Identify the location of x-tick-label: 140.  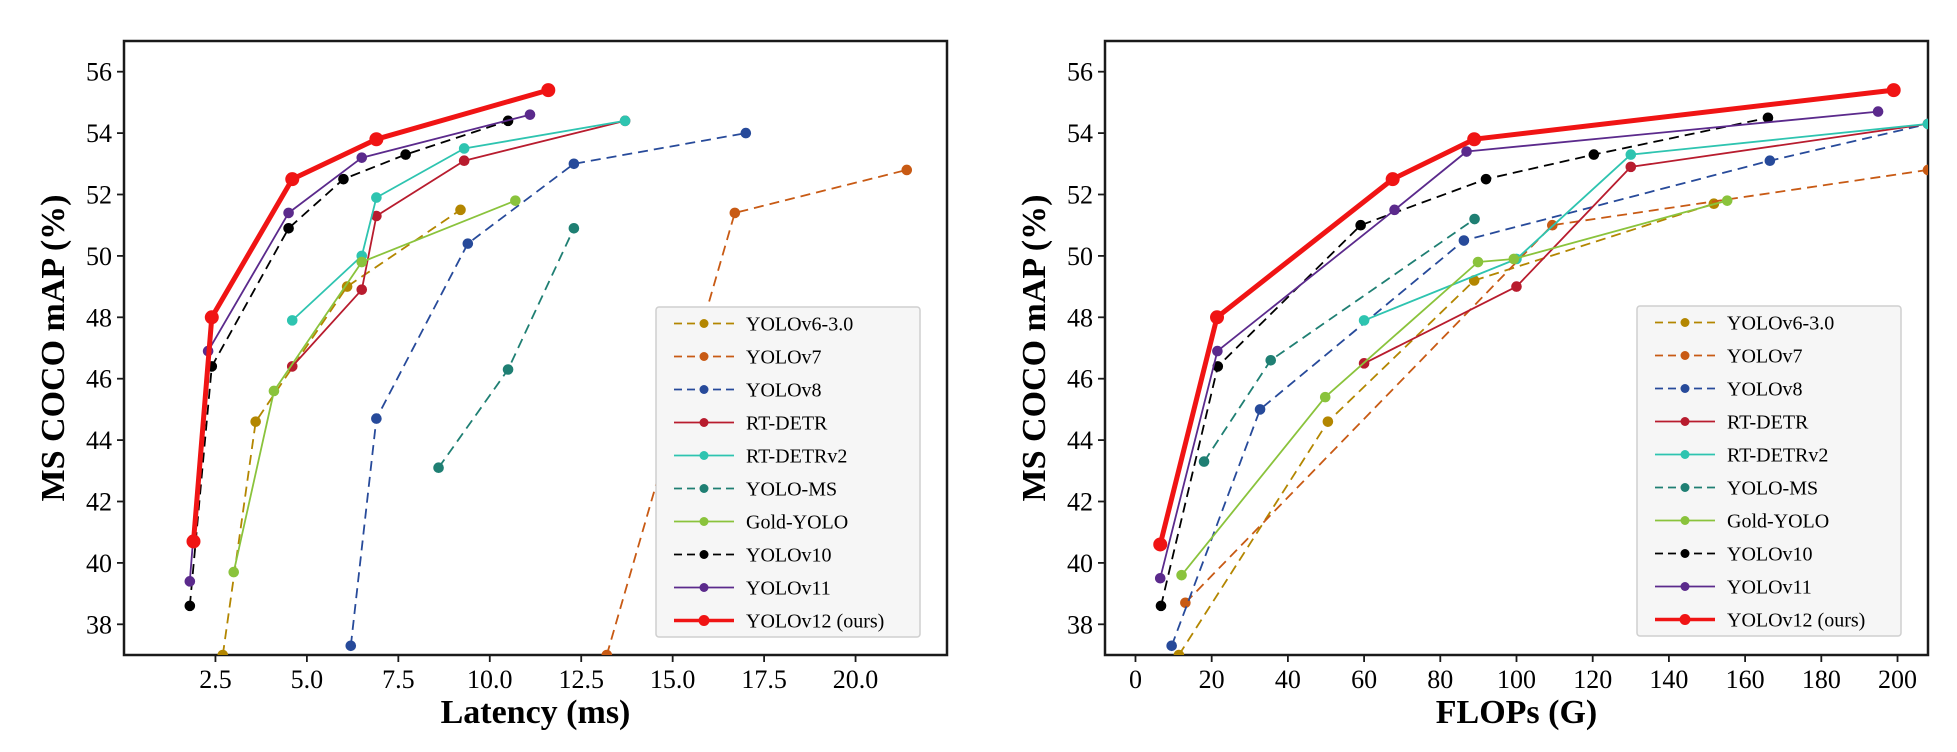
(1668, 679).